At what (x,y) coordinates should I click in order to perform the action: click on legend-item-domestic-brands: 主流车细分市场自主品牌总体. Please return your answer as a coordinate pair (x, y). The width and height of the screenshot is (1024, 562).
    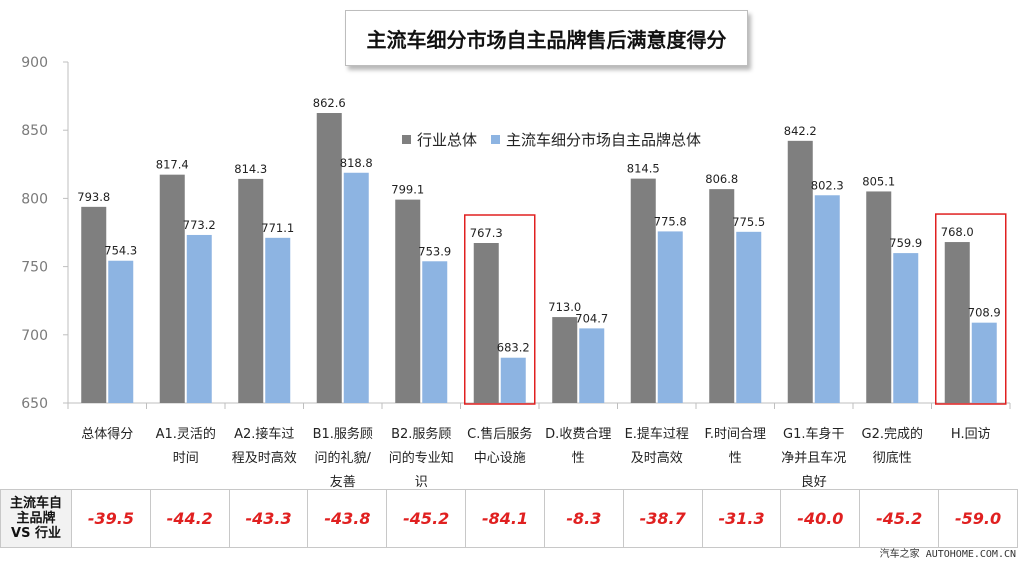
    Looking at the image, I should click on (596, 139).